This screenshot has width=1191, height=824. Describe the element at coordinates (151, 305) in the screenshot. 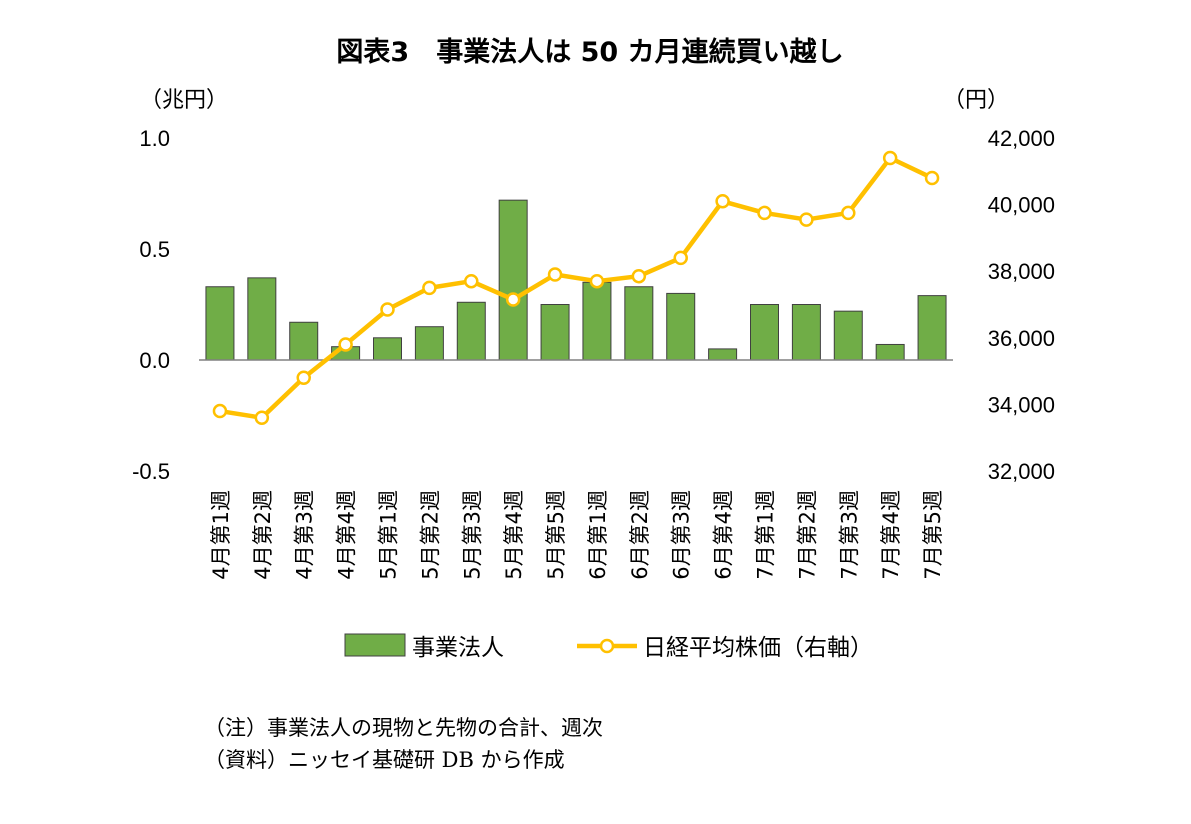

I see `left-axis-ticks: 1.0 0.5 0.0 -0.5` at that location.